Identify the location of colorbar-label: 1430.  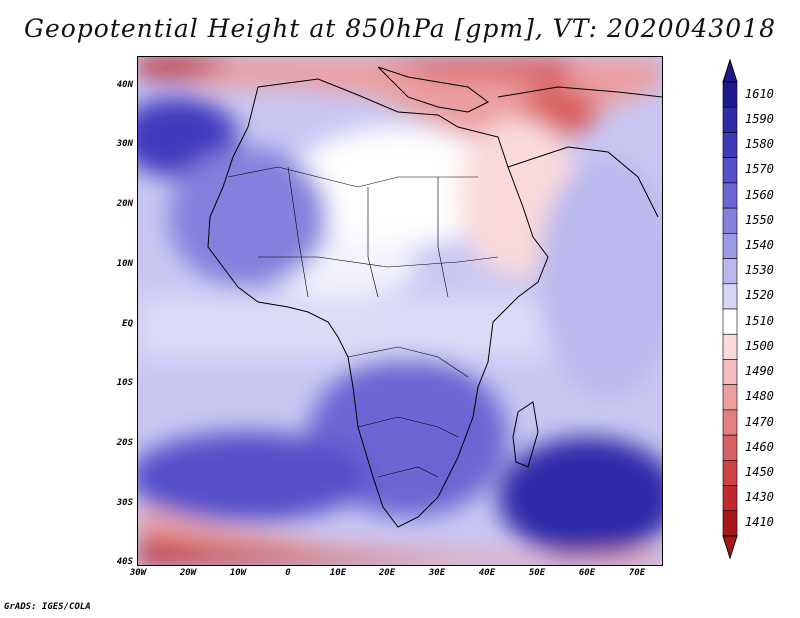
(759, 497).